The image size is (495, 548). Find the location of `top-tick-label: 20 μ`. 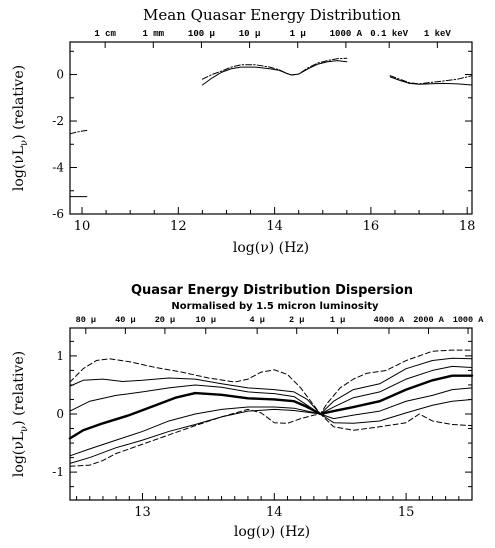

top-tick-label: 20 μ is located at coordinates (165, 320).